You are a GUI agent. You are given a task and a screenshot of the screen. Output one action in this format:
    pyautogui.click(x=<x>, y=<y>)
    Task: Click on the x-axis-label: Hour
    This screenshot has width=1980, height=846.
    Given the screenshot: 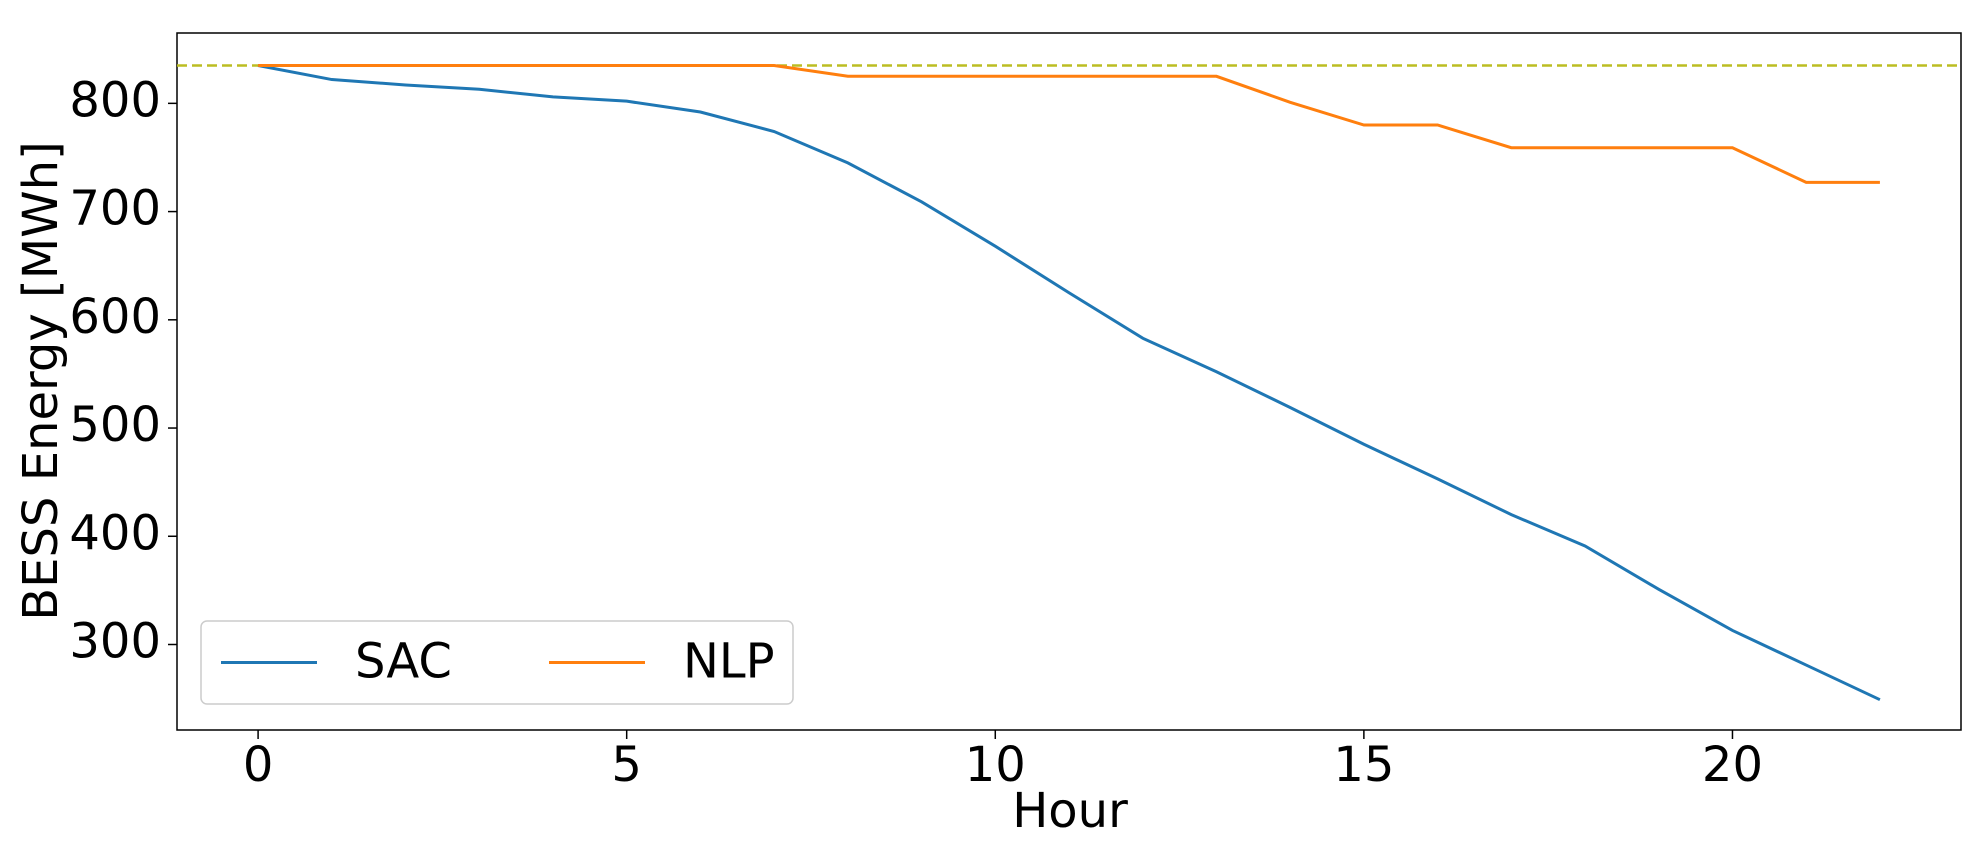 What is the action you would take?
    pyautogui.click(x=1070, y=811)
    